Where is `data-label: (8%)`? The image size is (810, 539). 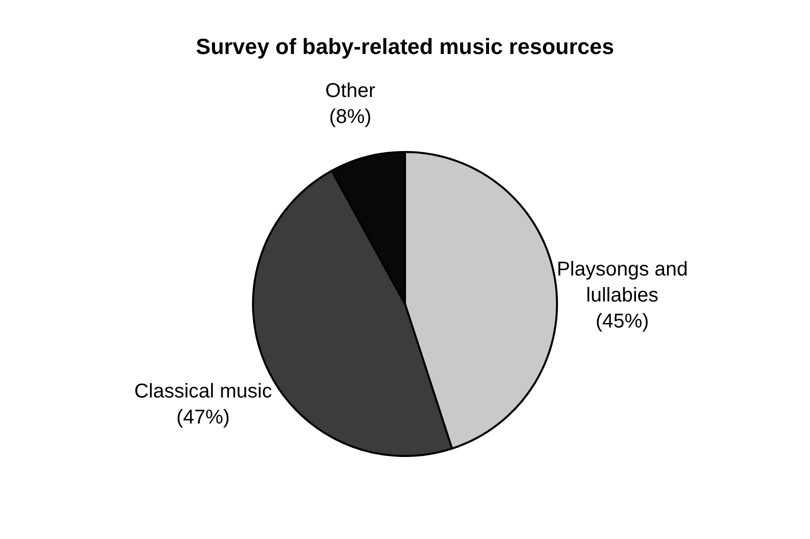
data-label: (8%) is located at coordinates (350, 117).